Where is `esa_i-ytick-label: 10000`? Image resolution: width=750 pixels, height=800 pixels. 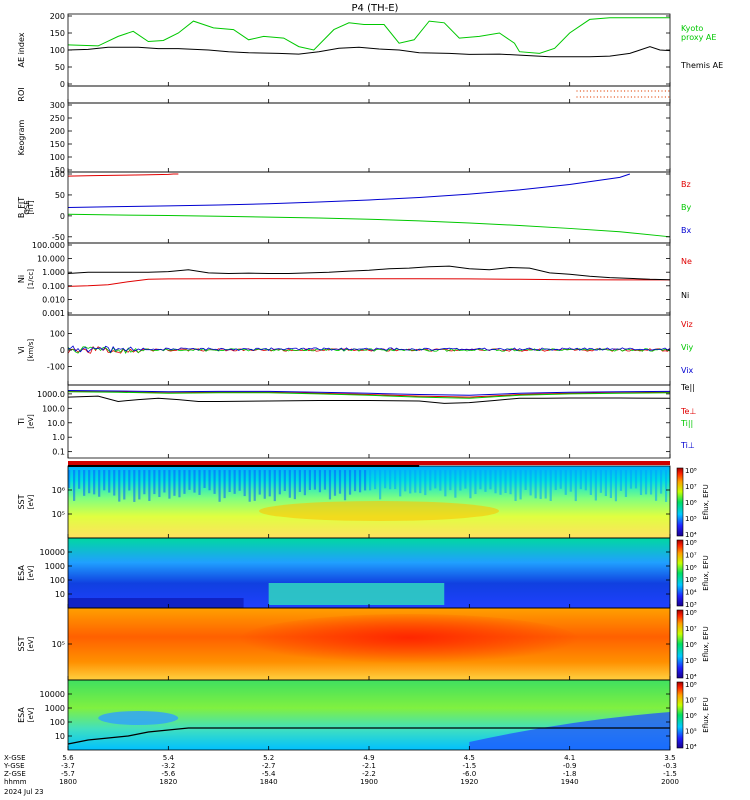 esa_i-ytick-label: 10000 is located at coordinates (52, 694).